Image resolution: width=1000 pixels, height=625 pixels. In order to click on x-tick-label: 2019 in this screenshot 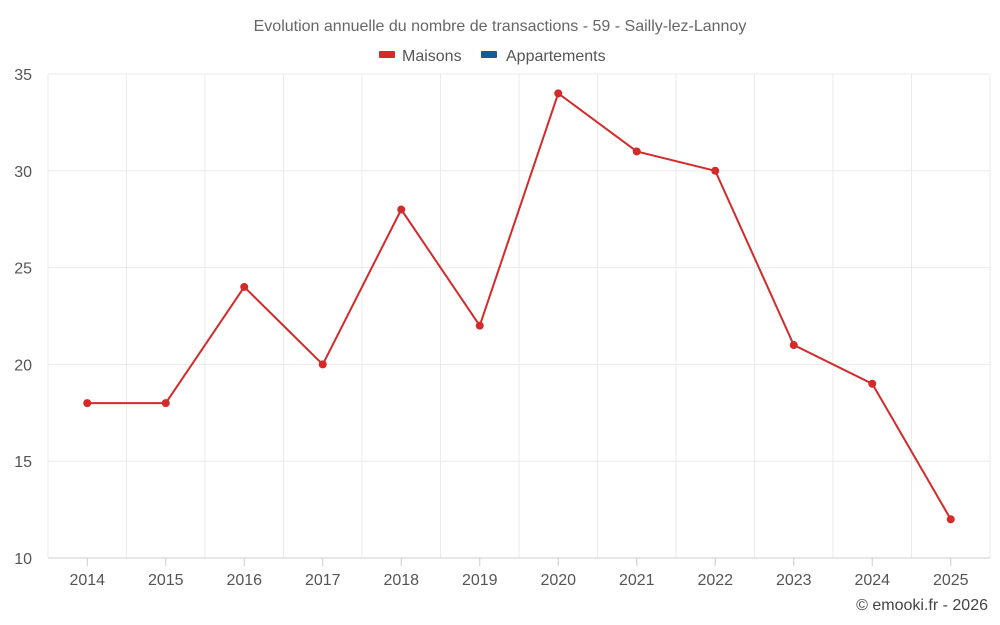, I will do `click(480, 580)`.